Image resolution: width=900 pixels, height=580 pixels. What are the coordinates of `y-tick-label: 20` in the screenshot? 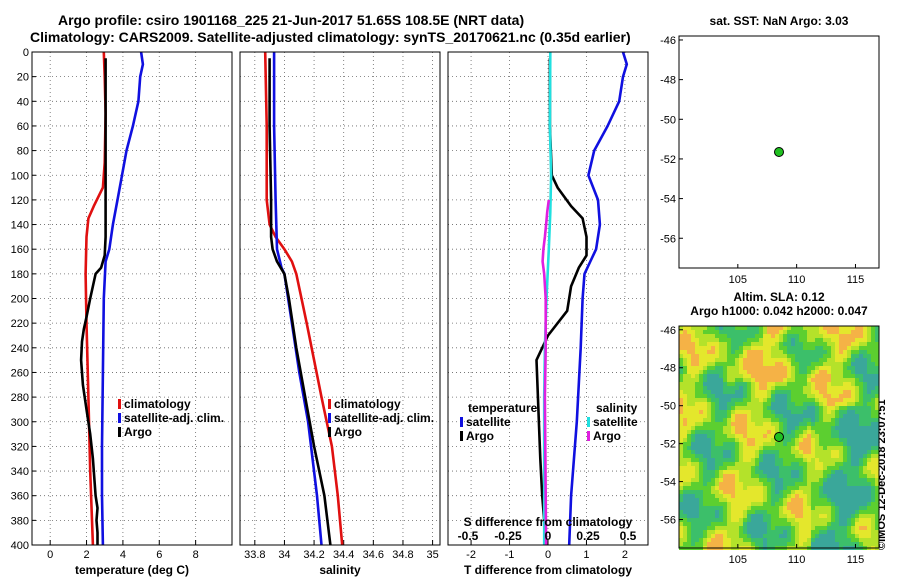 It's located at (23, 78).